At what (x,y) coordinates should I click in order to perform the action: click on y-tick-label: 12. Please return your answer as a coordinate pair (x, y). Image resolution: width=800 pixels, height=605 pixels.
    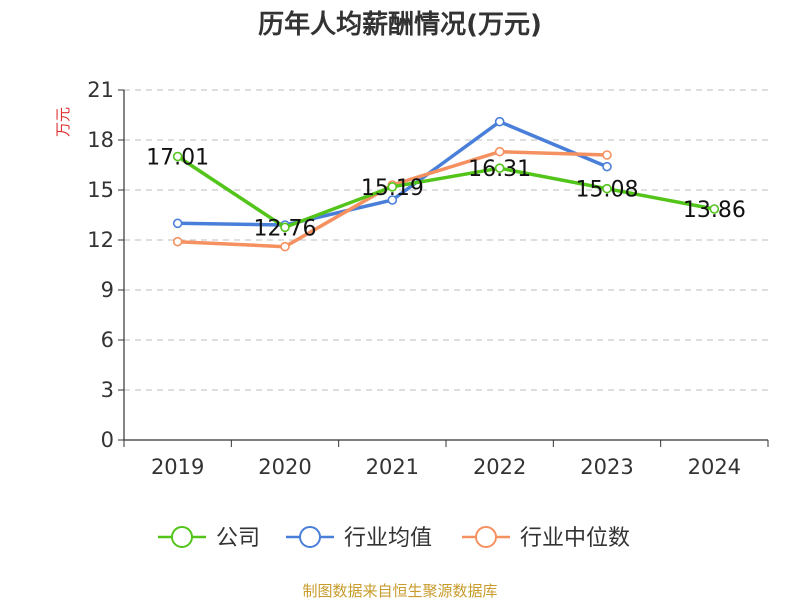
    Looking at the image, I should click on (100, 240).